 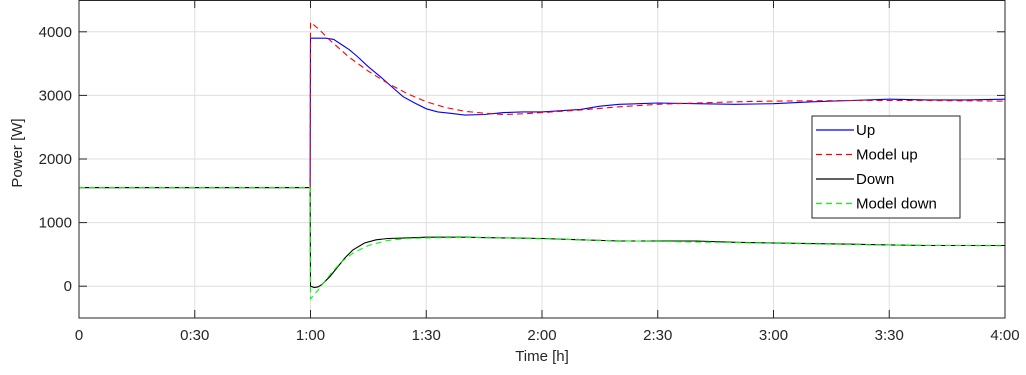 I want to click on x-tick-label: 1:00, so click(x=310, y=335).